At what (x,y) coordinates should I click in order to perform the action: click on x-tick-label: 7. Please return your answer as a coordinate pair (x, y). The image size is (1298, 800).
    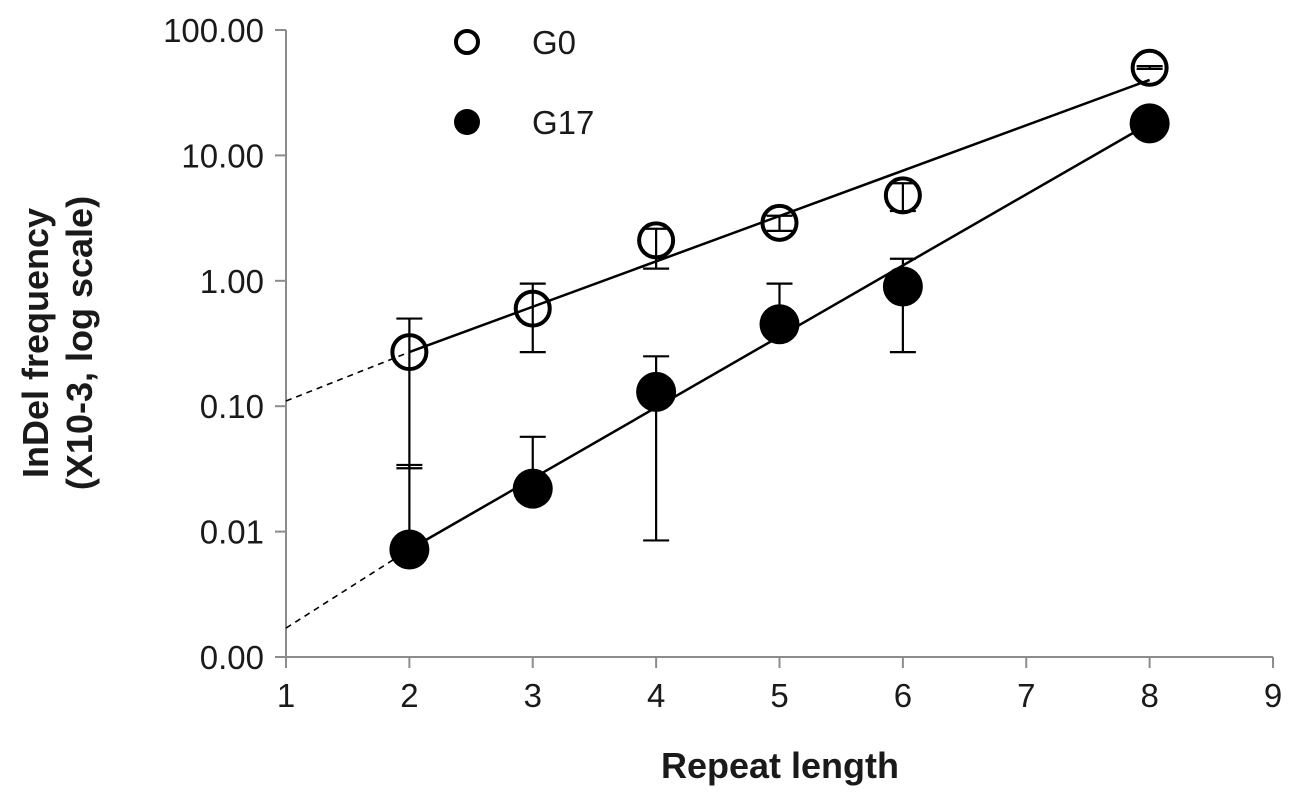
    Looking at the image, I should click on (1026, 695).